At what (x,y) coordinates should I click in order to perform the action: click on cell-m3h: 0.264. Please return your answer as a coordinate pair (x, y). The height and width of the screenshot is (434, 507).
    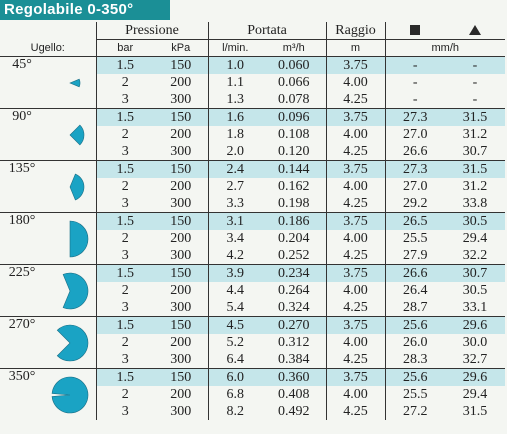
    Looking at the image, I should click on (294, 290).